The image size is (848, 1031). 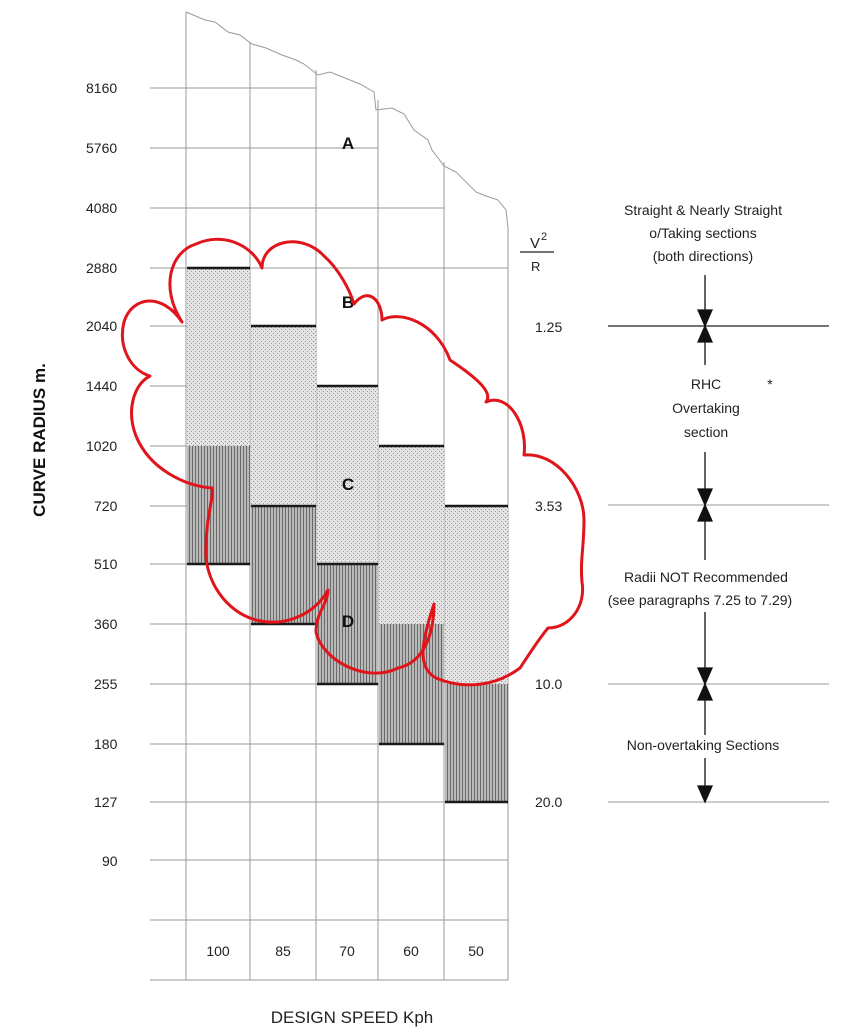 I want to click on annotation-line: (see paragraphs 7.25 to 7.29), so click(x=700, y=600).